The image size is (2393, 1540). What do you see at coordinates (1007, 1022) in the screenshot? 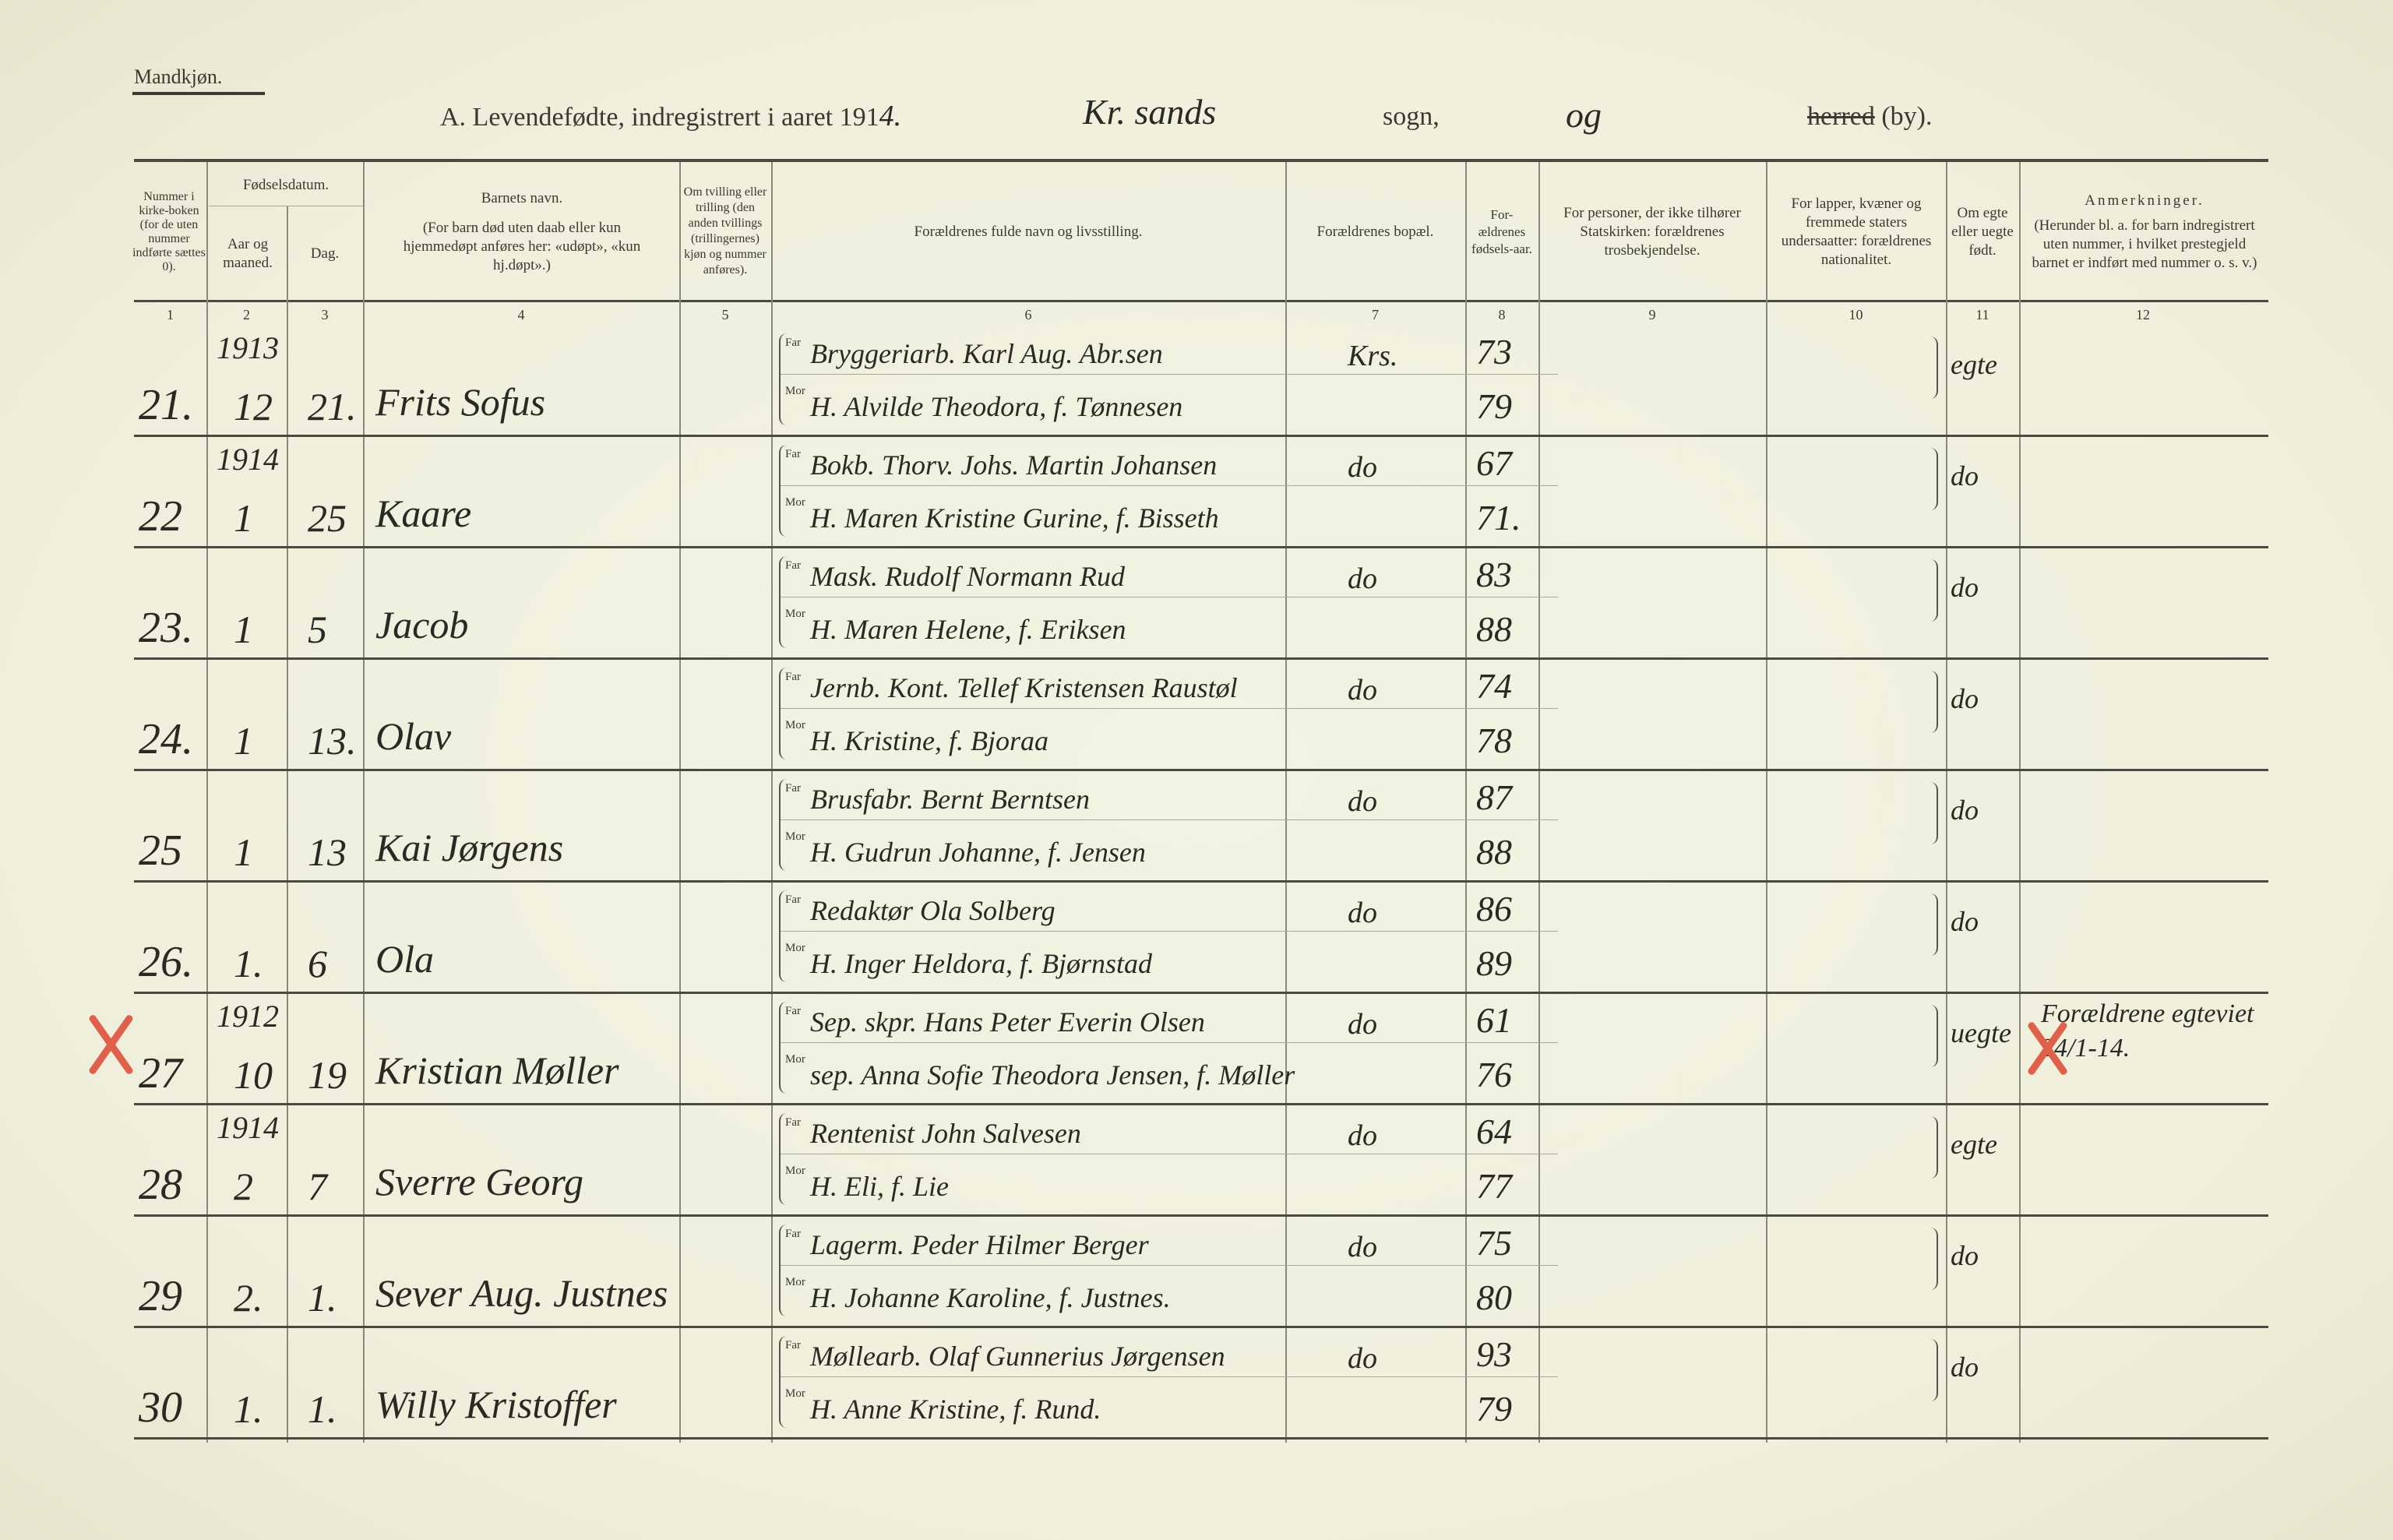
I see `father-name: Sep. skpr. Hans Peter Everin Olsen` at bounding box center [1007, 1022].